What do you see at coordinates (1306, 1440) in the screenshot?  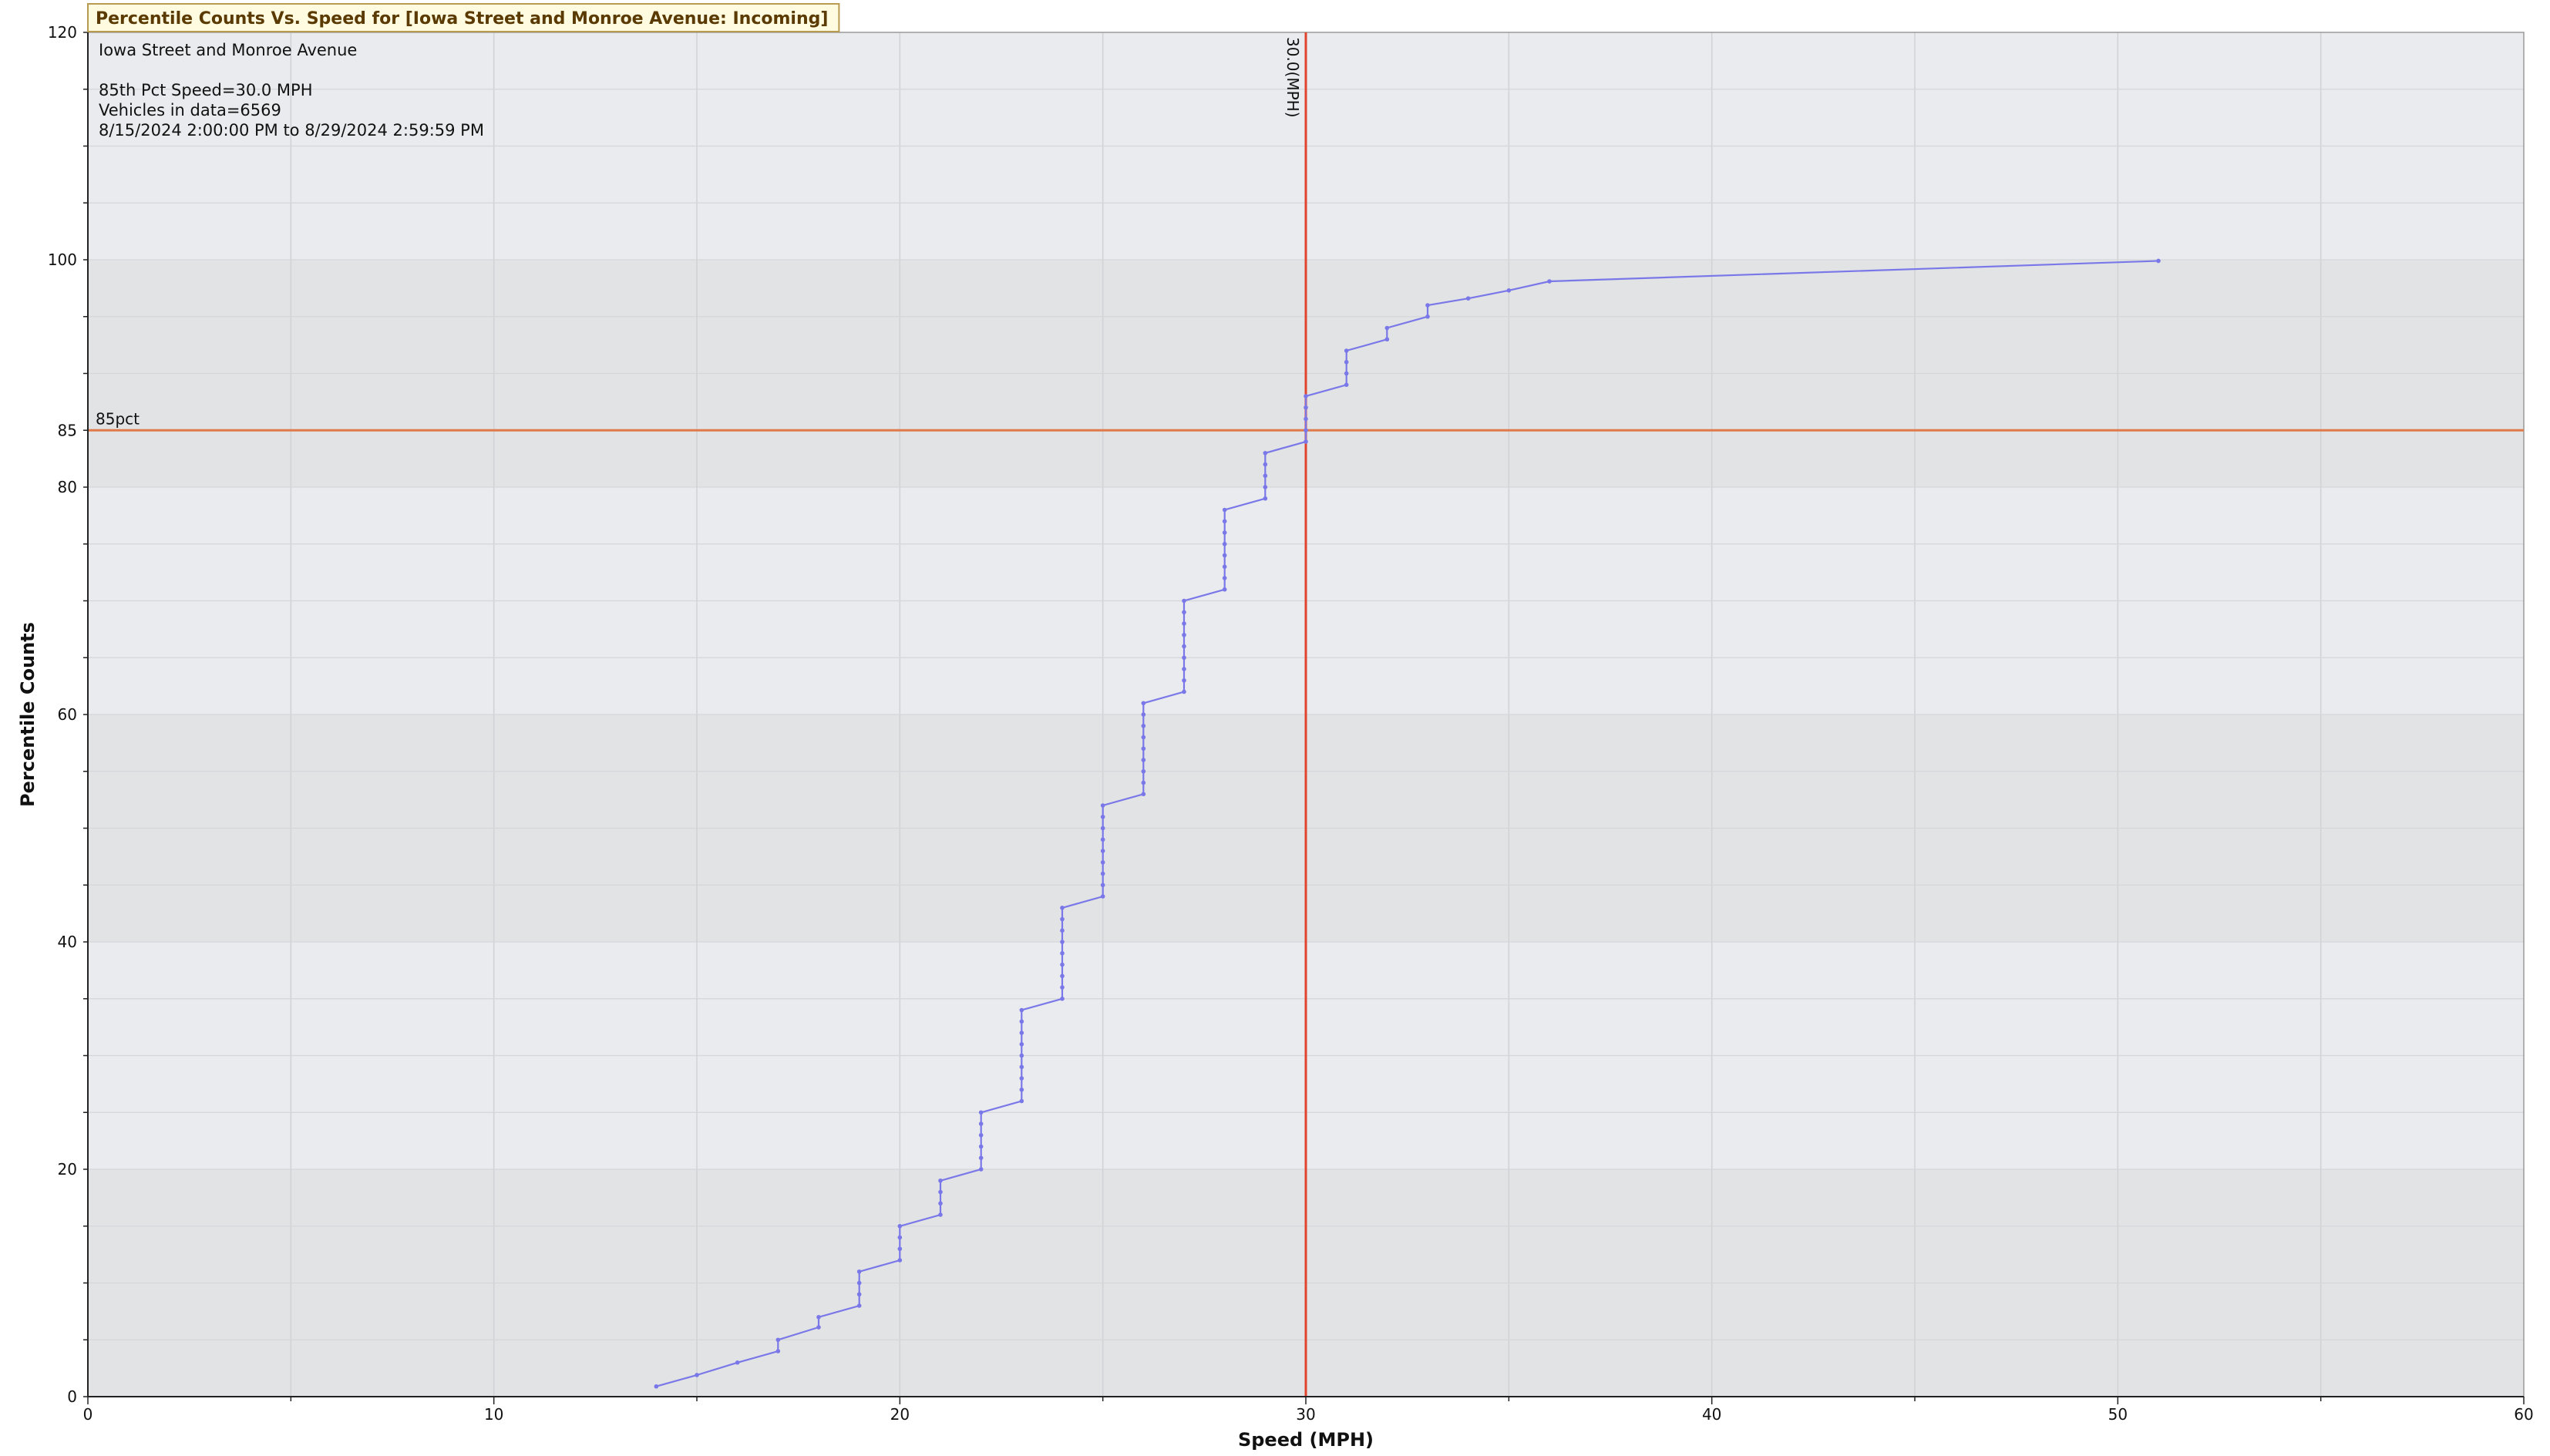 I see `x-axis-title: Speed (MPH)` at bounding box center [1306, 1440].